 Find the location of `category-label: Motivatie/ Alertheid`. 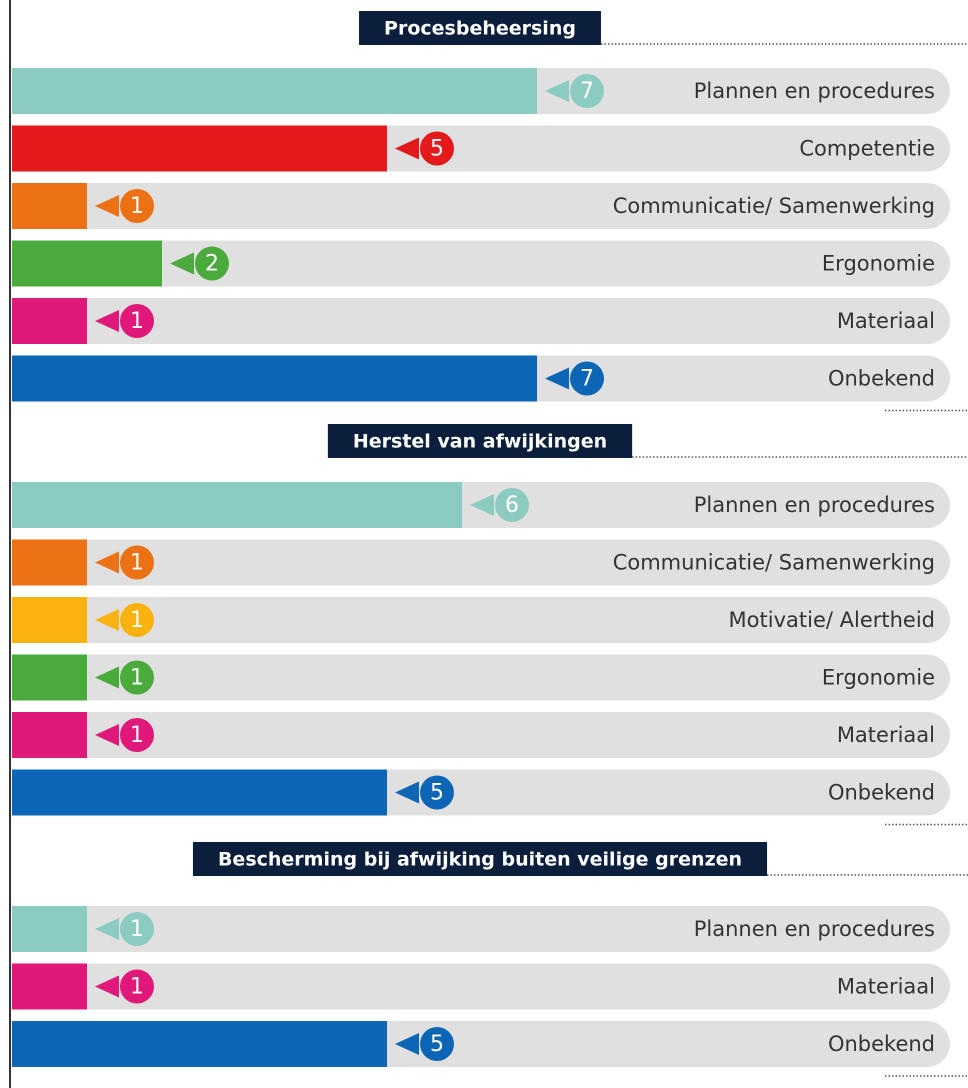

category-label: Motivatie/ Alertheid is located at coordinates (832, 620).